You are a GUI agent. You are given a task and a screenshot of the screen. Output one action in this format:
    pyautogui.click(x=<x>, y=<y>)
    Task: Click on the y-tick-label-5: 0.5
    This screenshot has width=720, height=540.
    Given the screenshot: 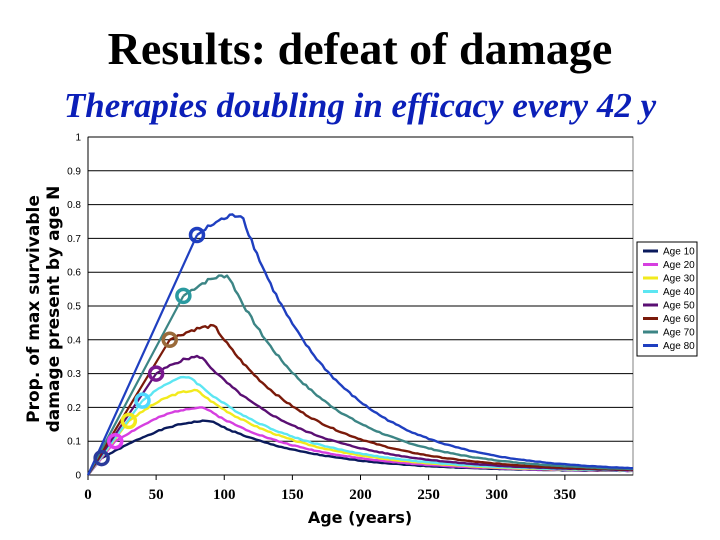 What is the action you would take?
    pyautogui.click(x=74, y=307)
    